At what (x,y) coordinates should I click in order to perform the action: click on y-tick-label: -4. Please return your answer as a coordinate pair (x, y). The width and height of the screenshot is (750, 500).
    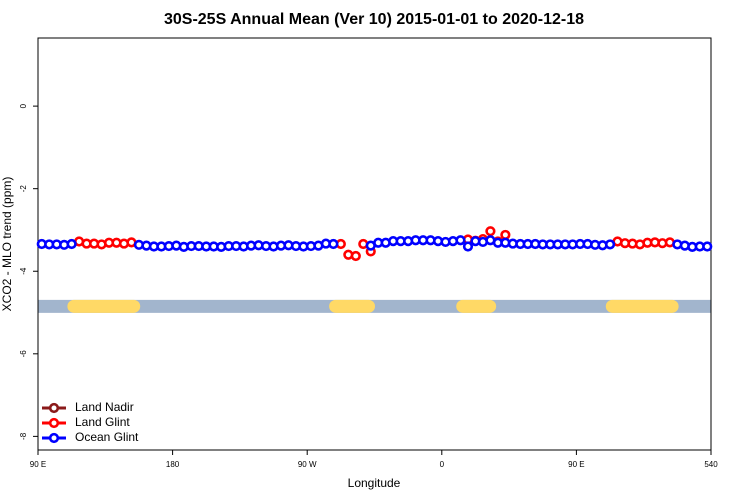
    Looking at the image, I should click on (23, 271).